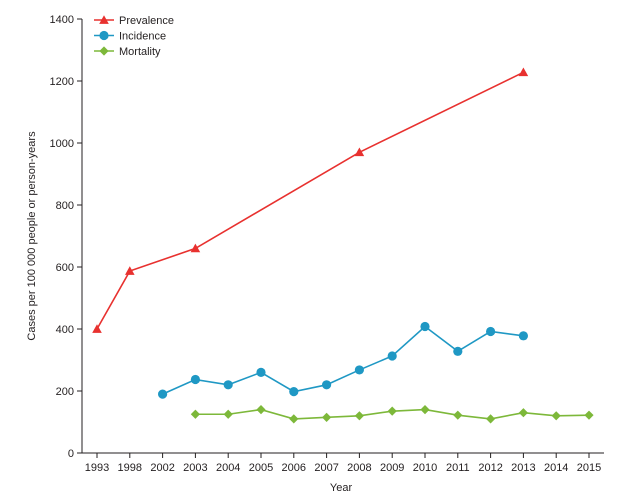 This screenshot has height=502, width=618. Describe the element at coordinates (490, 468) in the screenshot. I see `x-tick-label: 2012` at that location.